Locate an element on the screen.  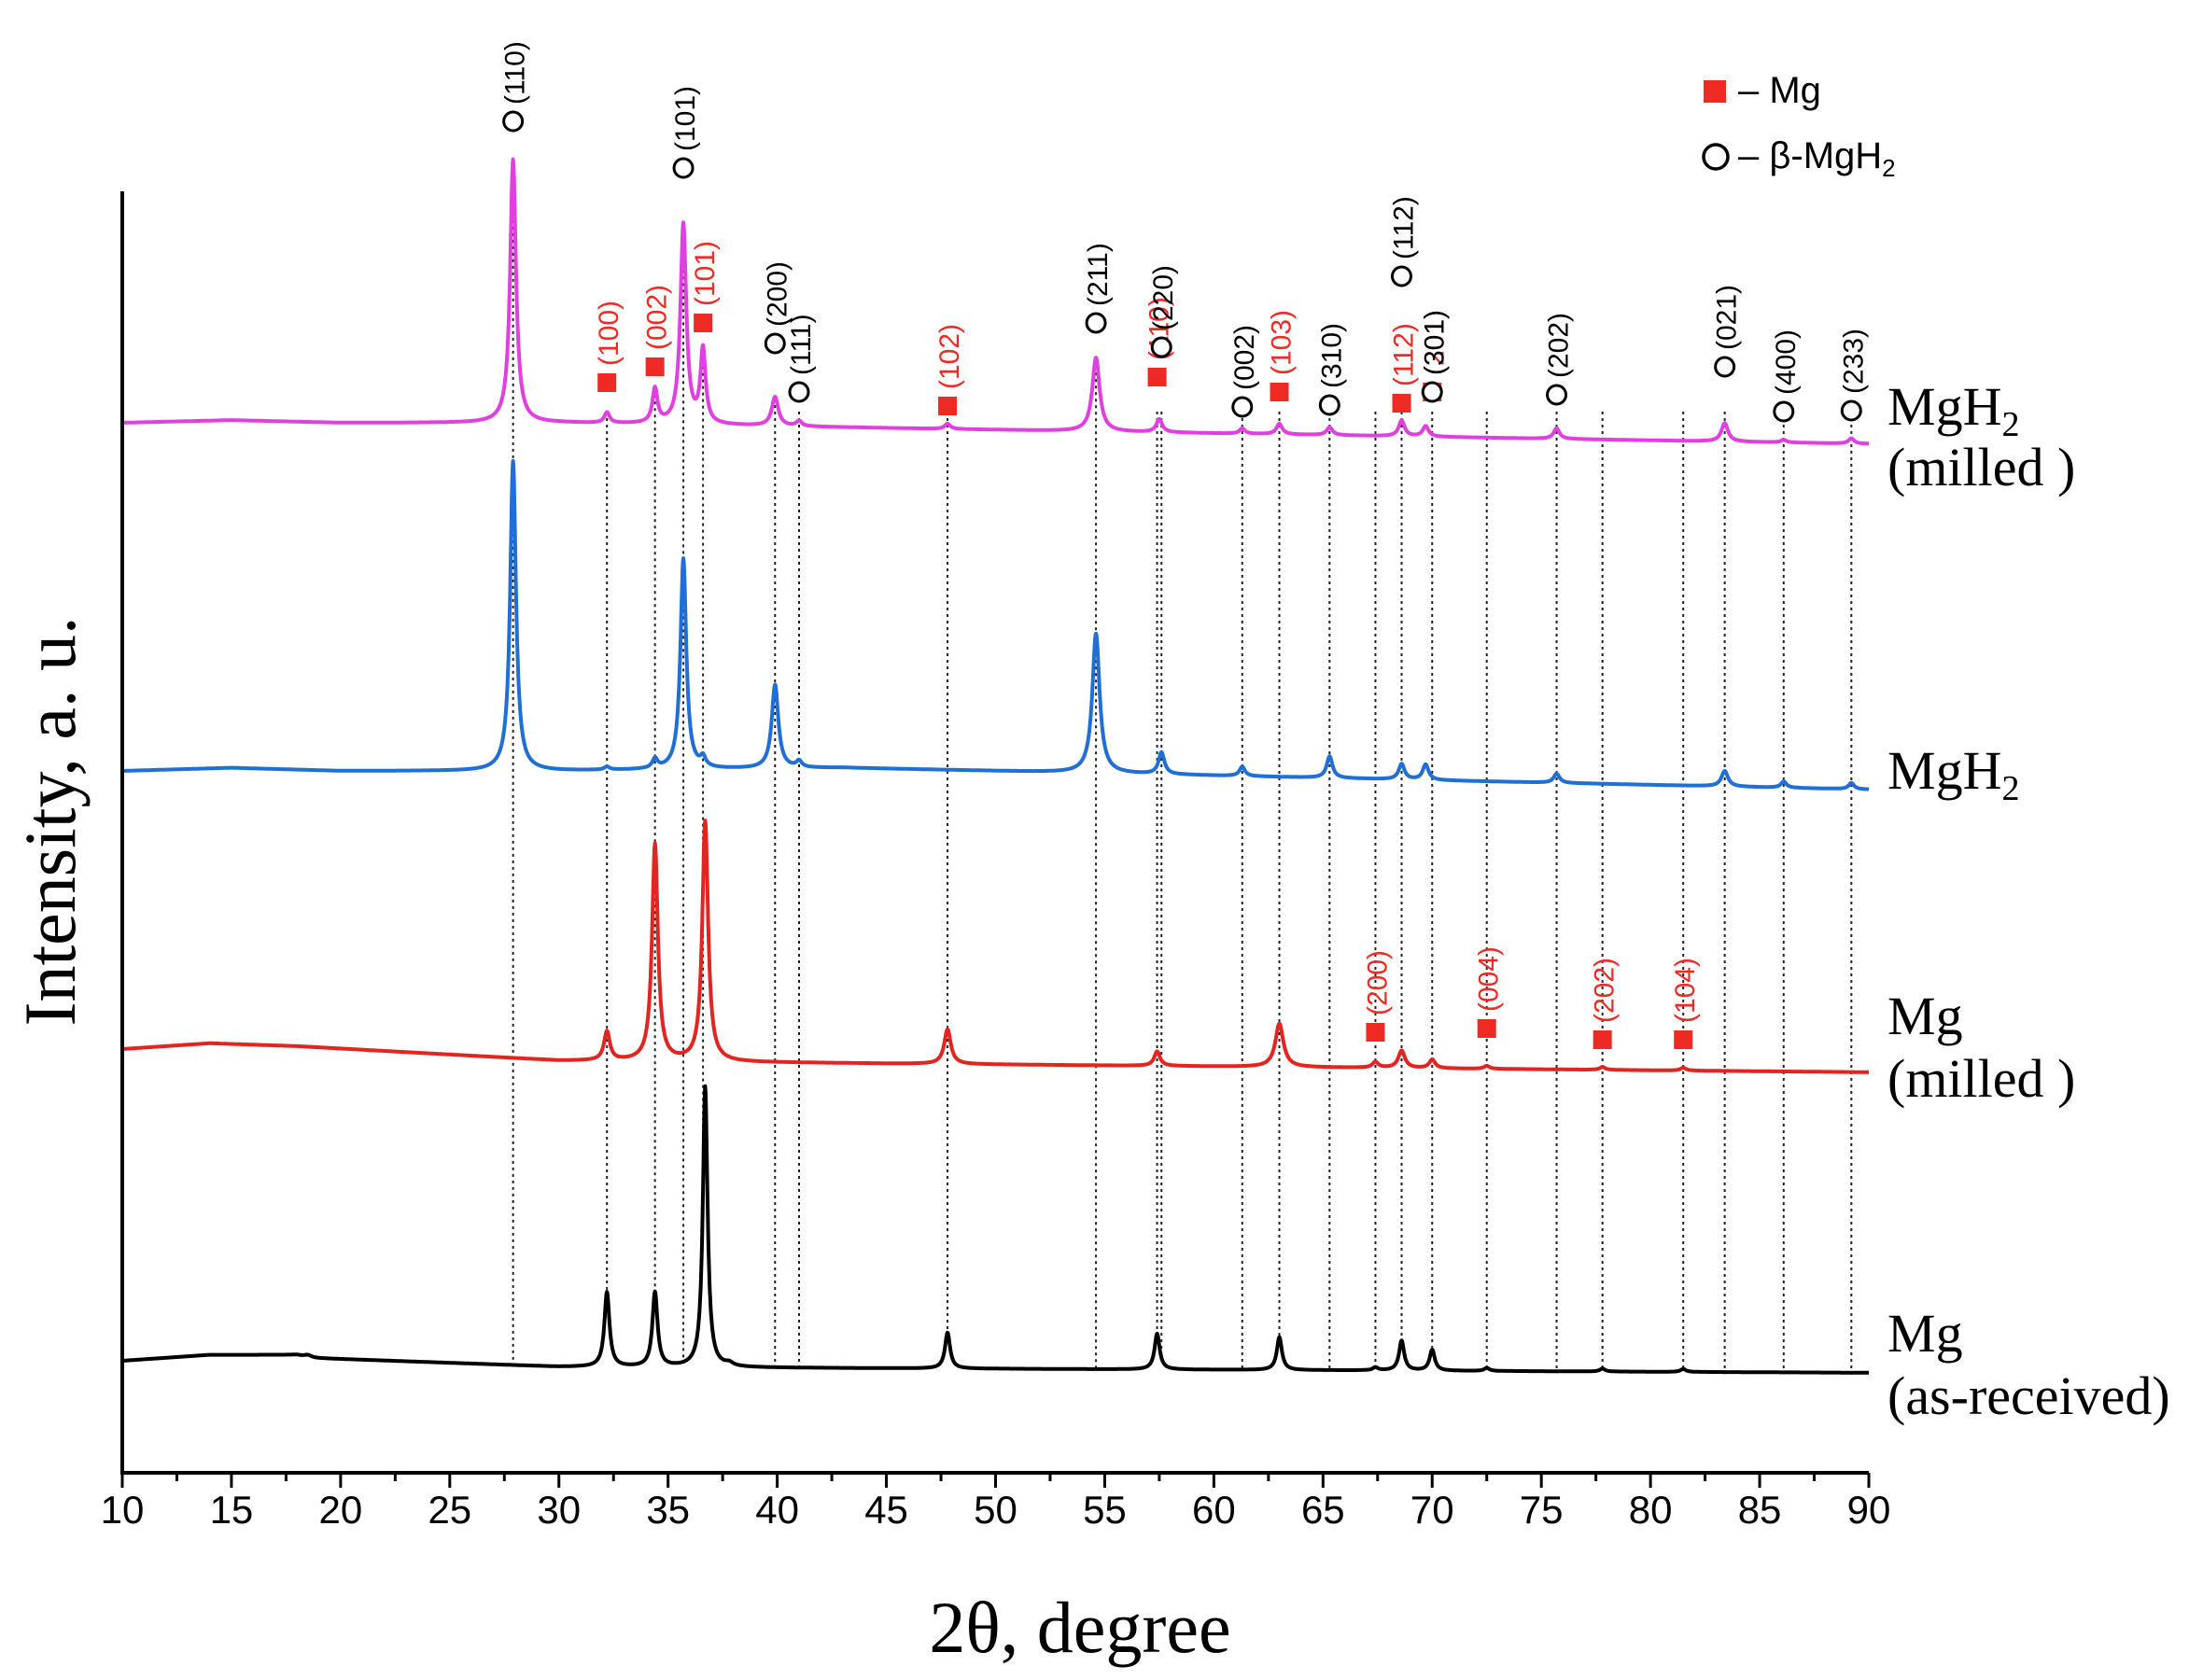
x-tick-label: 10 is located at coordinates (123, 1510).